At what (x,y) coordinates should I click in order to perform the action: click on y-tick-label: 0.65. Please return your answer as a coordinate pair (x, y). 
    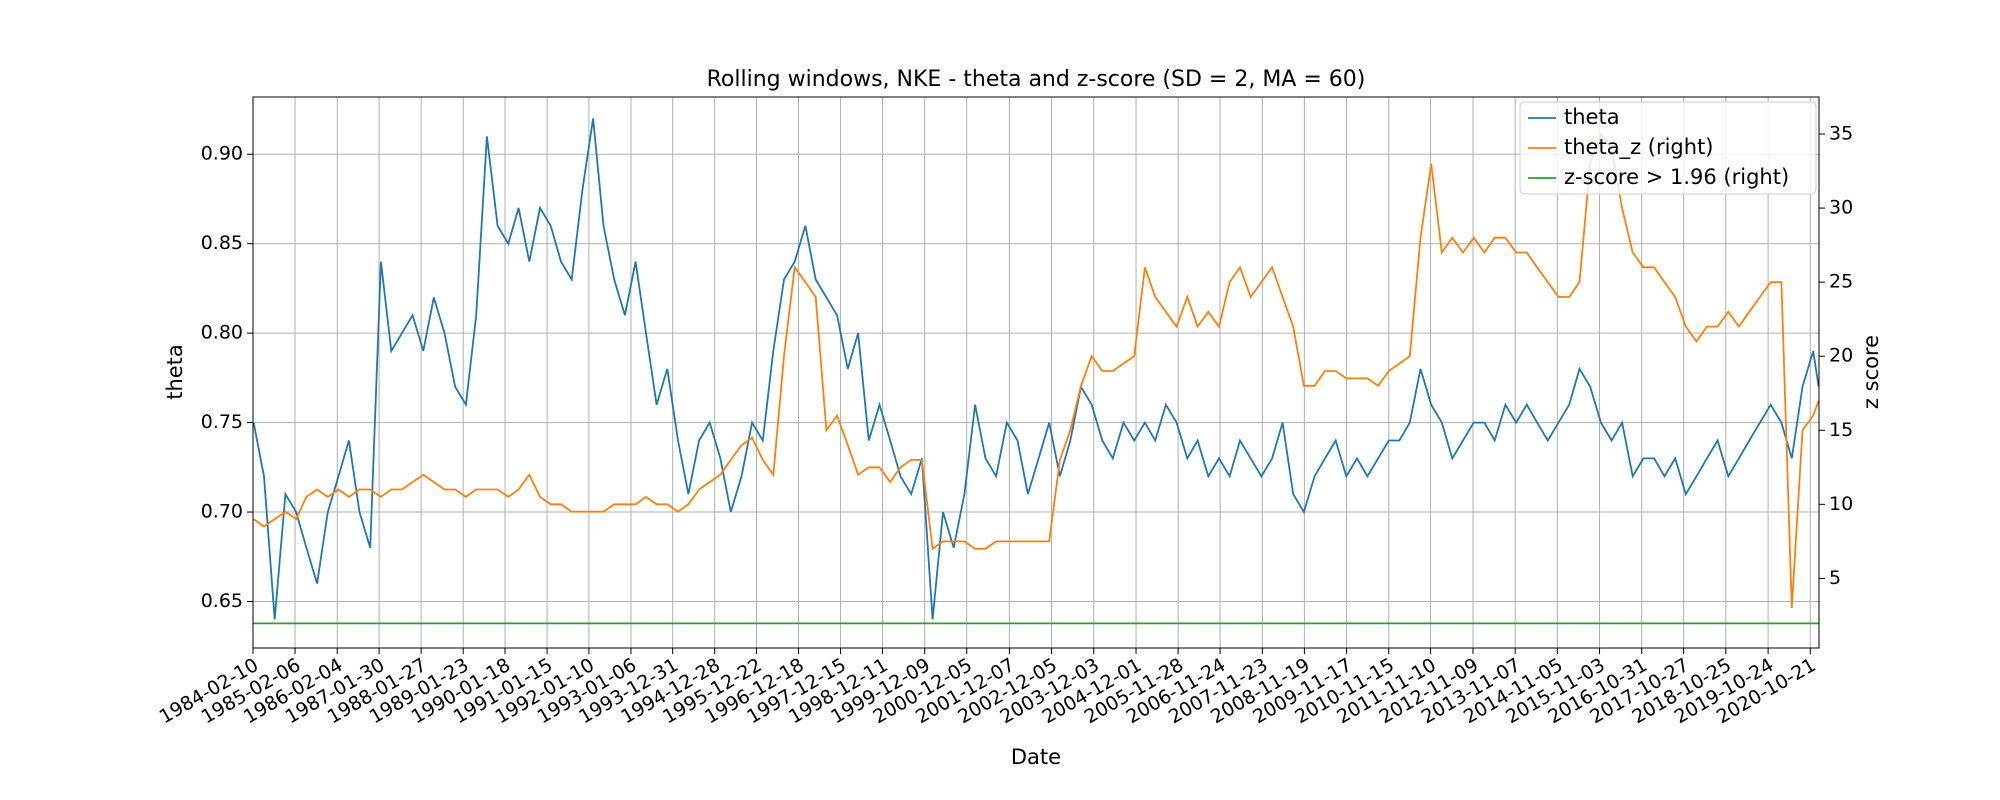
    Looking at the image, I should click on (222, 601).